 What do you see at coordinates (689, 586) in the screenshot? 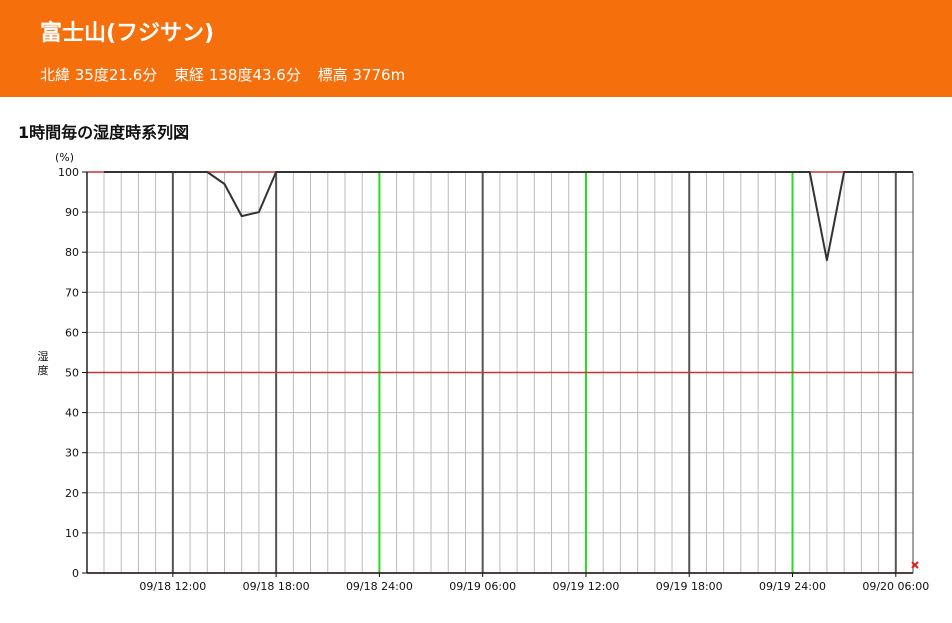
I see `x-tick-label: 09/19 18:00` at bounding box center [689, 586].